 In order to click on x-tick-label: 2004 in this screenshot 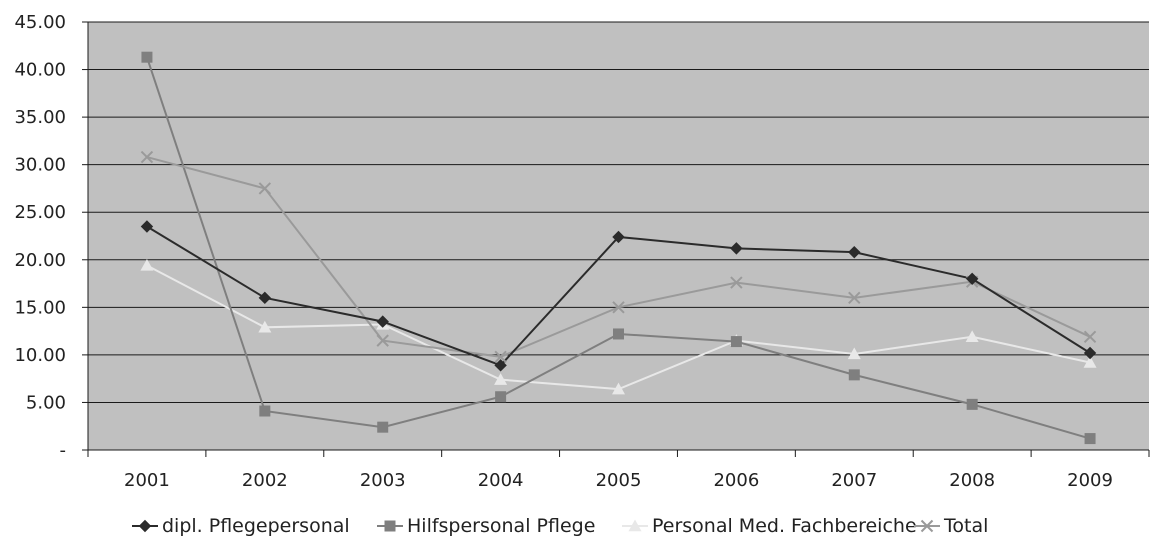, I will do `click(501, 480)`.